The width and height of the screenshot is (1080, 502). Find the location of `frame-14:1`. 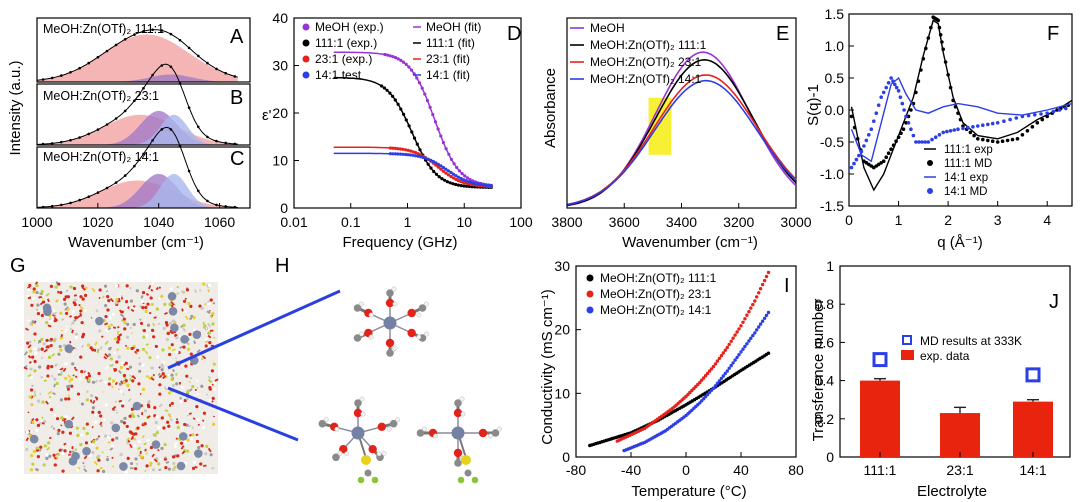

frame-14:1 is located at coordinates (143, 177).